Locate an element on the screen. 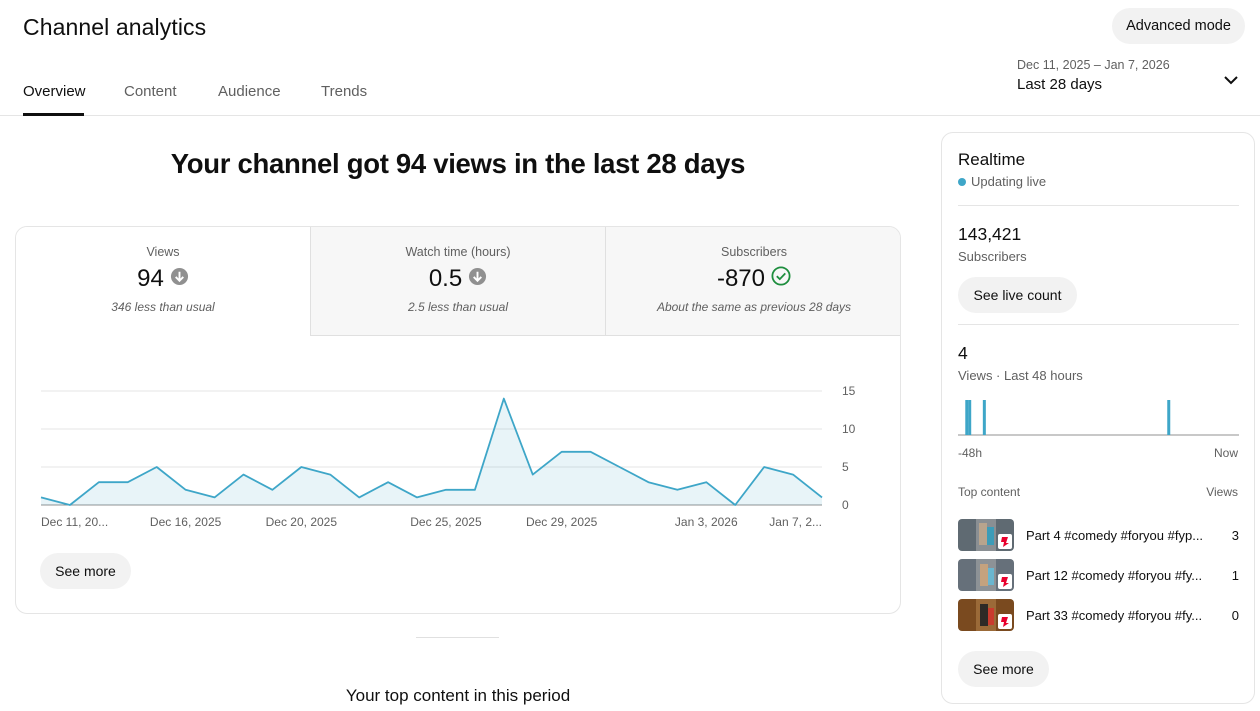 This screenshot has width=1260, height=711. metric-value: 0.5 is located at coordinates (445, 278).